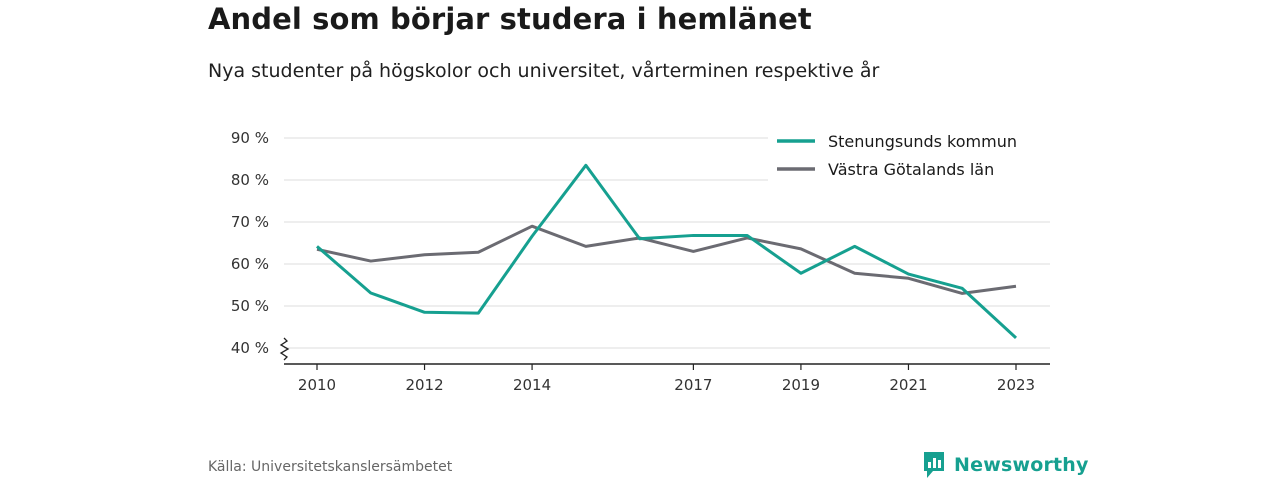  What do you see at coordinates (934, 465) in the screenshot?
I see `newsworthy-logo-icon` at bounding box center [934, 465].